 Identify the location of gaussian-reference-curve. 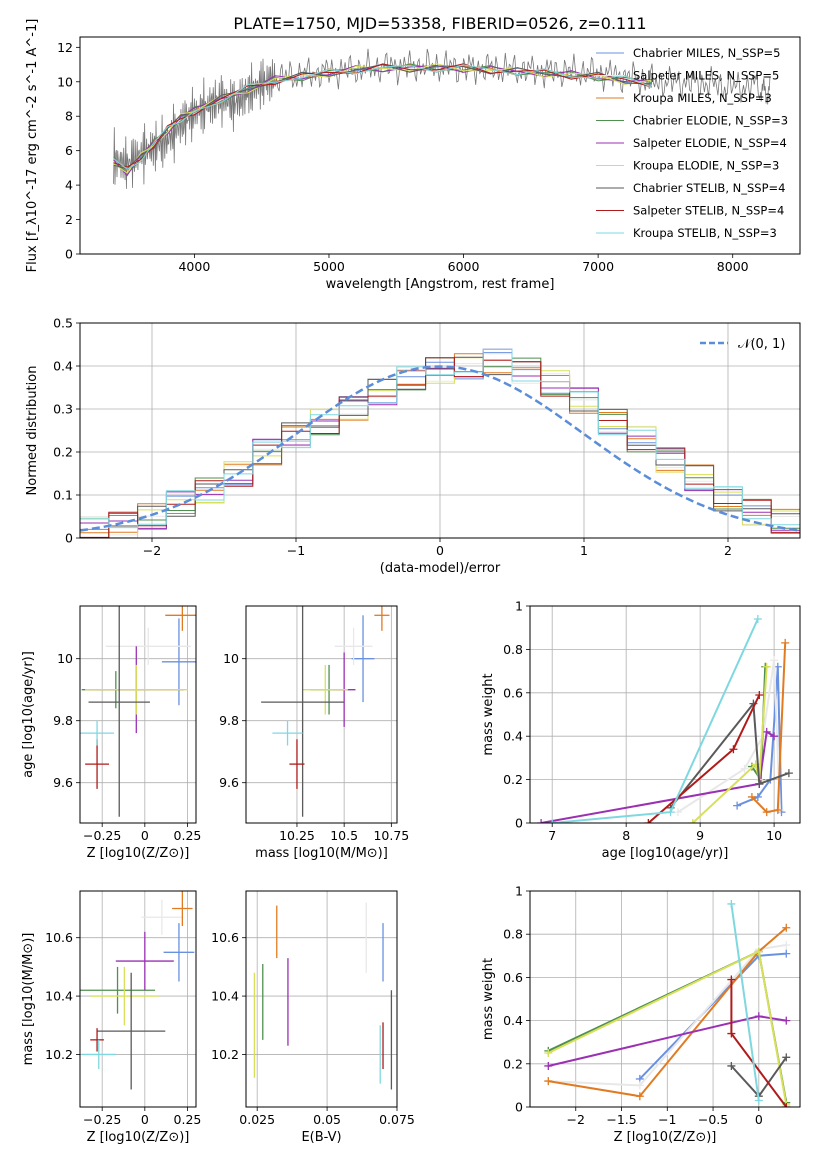
(440, 448).